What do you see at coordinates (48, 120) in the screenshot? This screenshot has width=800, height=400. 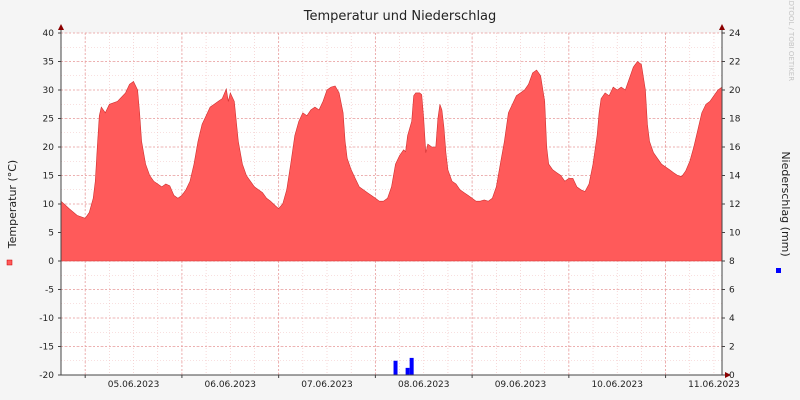 I see `y-tick-label-left: 25` at bounding box center [48, 120].